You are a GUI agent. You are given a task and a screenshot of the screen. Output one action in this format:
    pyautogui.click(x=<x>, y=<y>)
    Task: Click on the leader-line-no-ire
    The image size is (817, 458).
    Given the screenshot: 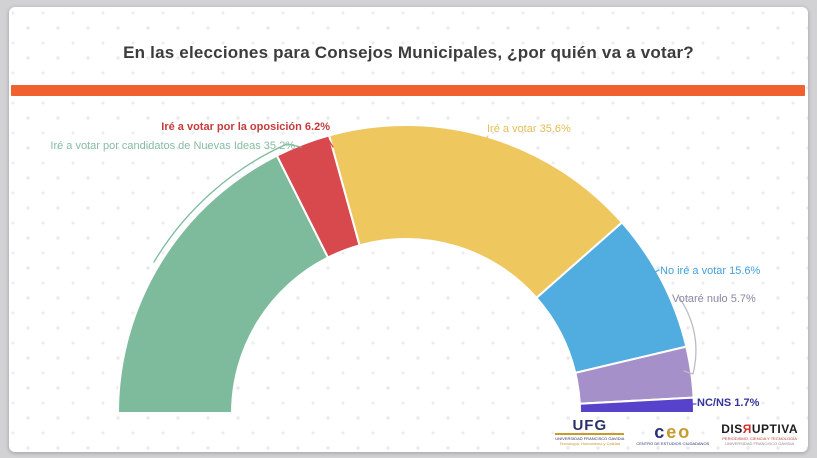 What is the action you would take?
    pyautogui.click(x=656, y=276)
    